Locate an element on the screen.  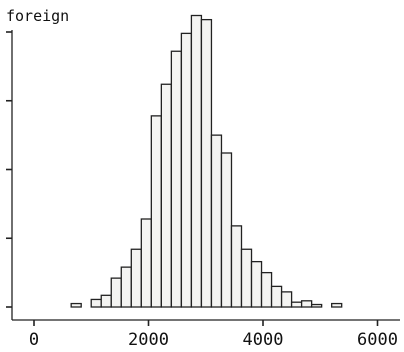
x-tick-label: 0 is located at coordinates (34, 340).